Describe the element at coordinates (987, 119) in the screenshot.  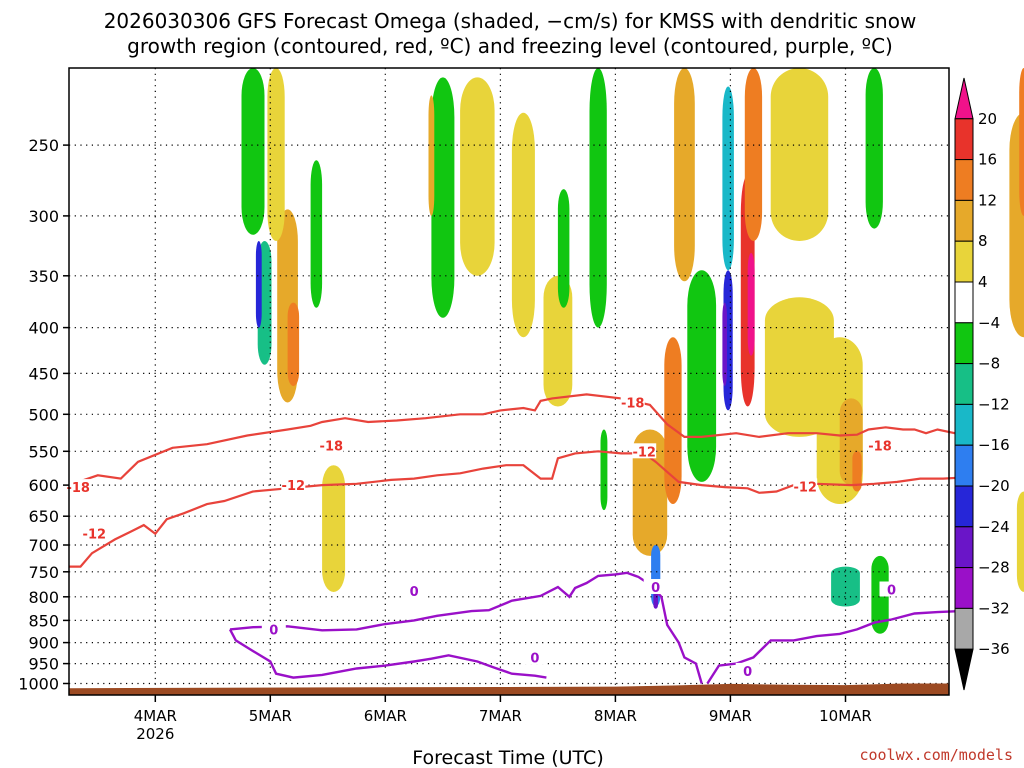
I see `colorbar-label: 20` at that location.